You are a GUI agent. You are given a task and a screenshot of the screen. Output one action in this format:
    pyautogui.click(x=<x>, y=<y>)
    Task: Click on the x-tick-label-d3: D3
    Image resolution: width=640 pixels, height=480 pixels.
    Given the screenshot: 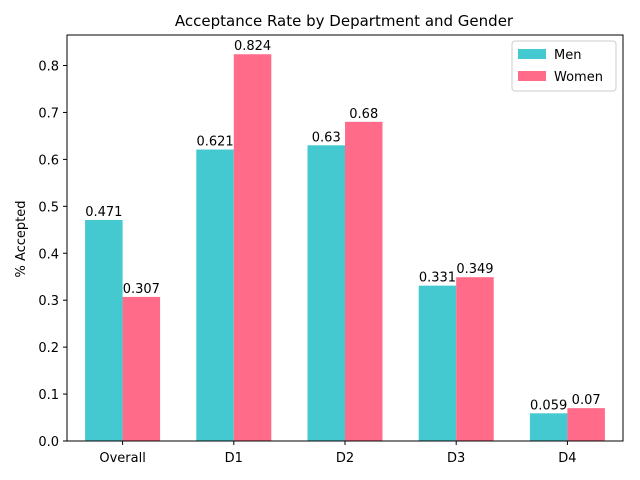 What is the action you would take?
    pyautogui.click(x=456, y=458)
    